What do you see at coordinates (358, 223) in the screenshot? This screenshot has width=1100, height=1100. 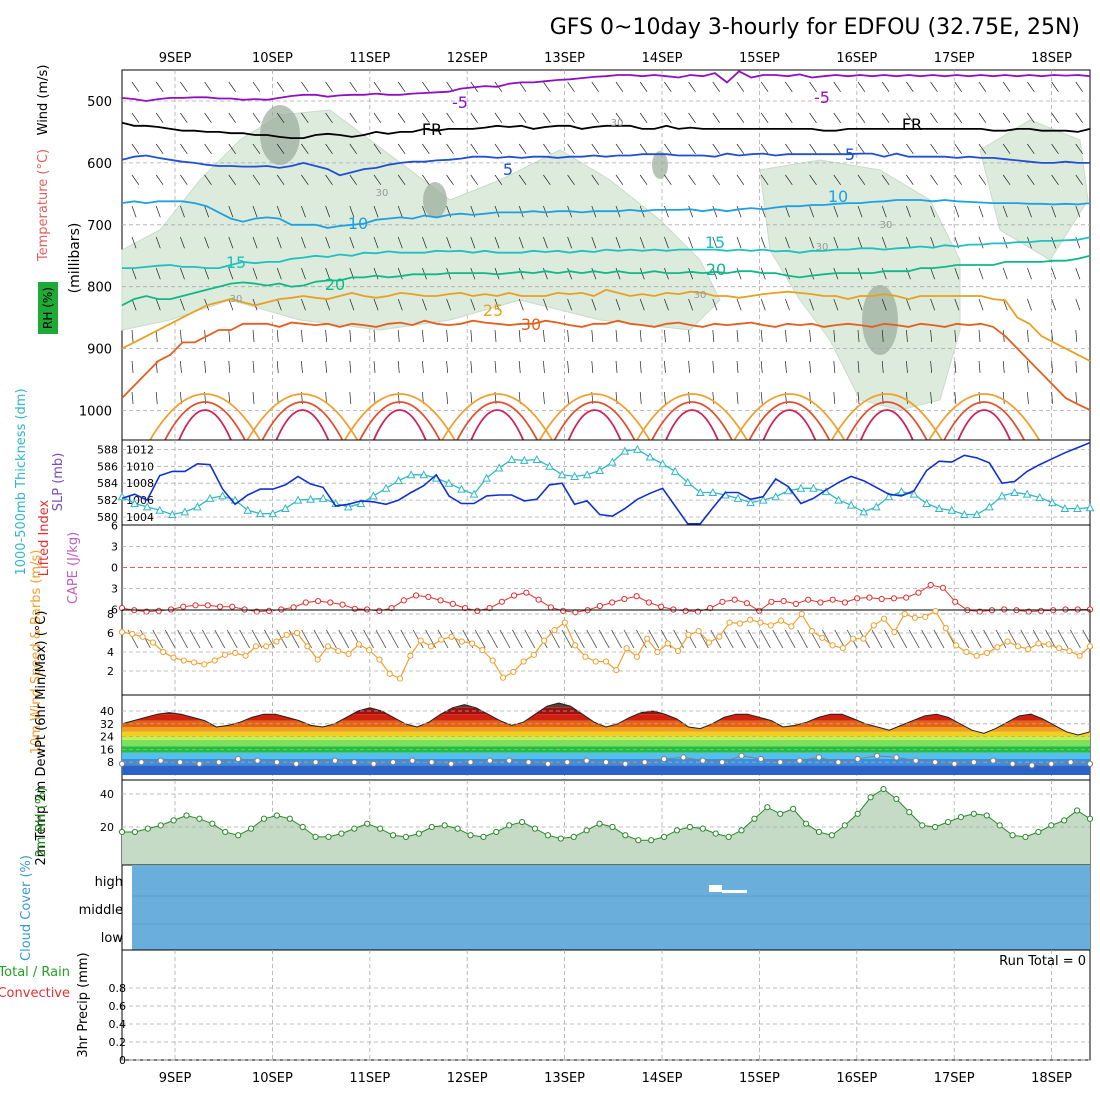 I see `temperature-contour-label: 10` at bounding box center [358, 223].